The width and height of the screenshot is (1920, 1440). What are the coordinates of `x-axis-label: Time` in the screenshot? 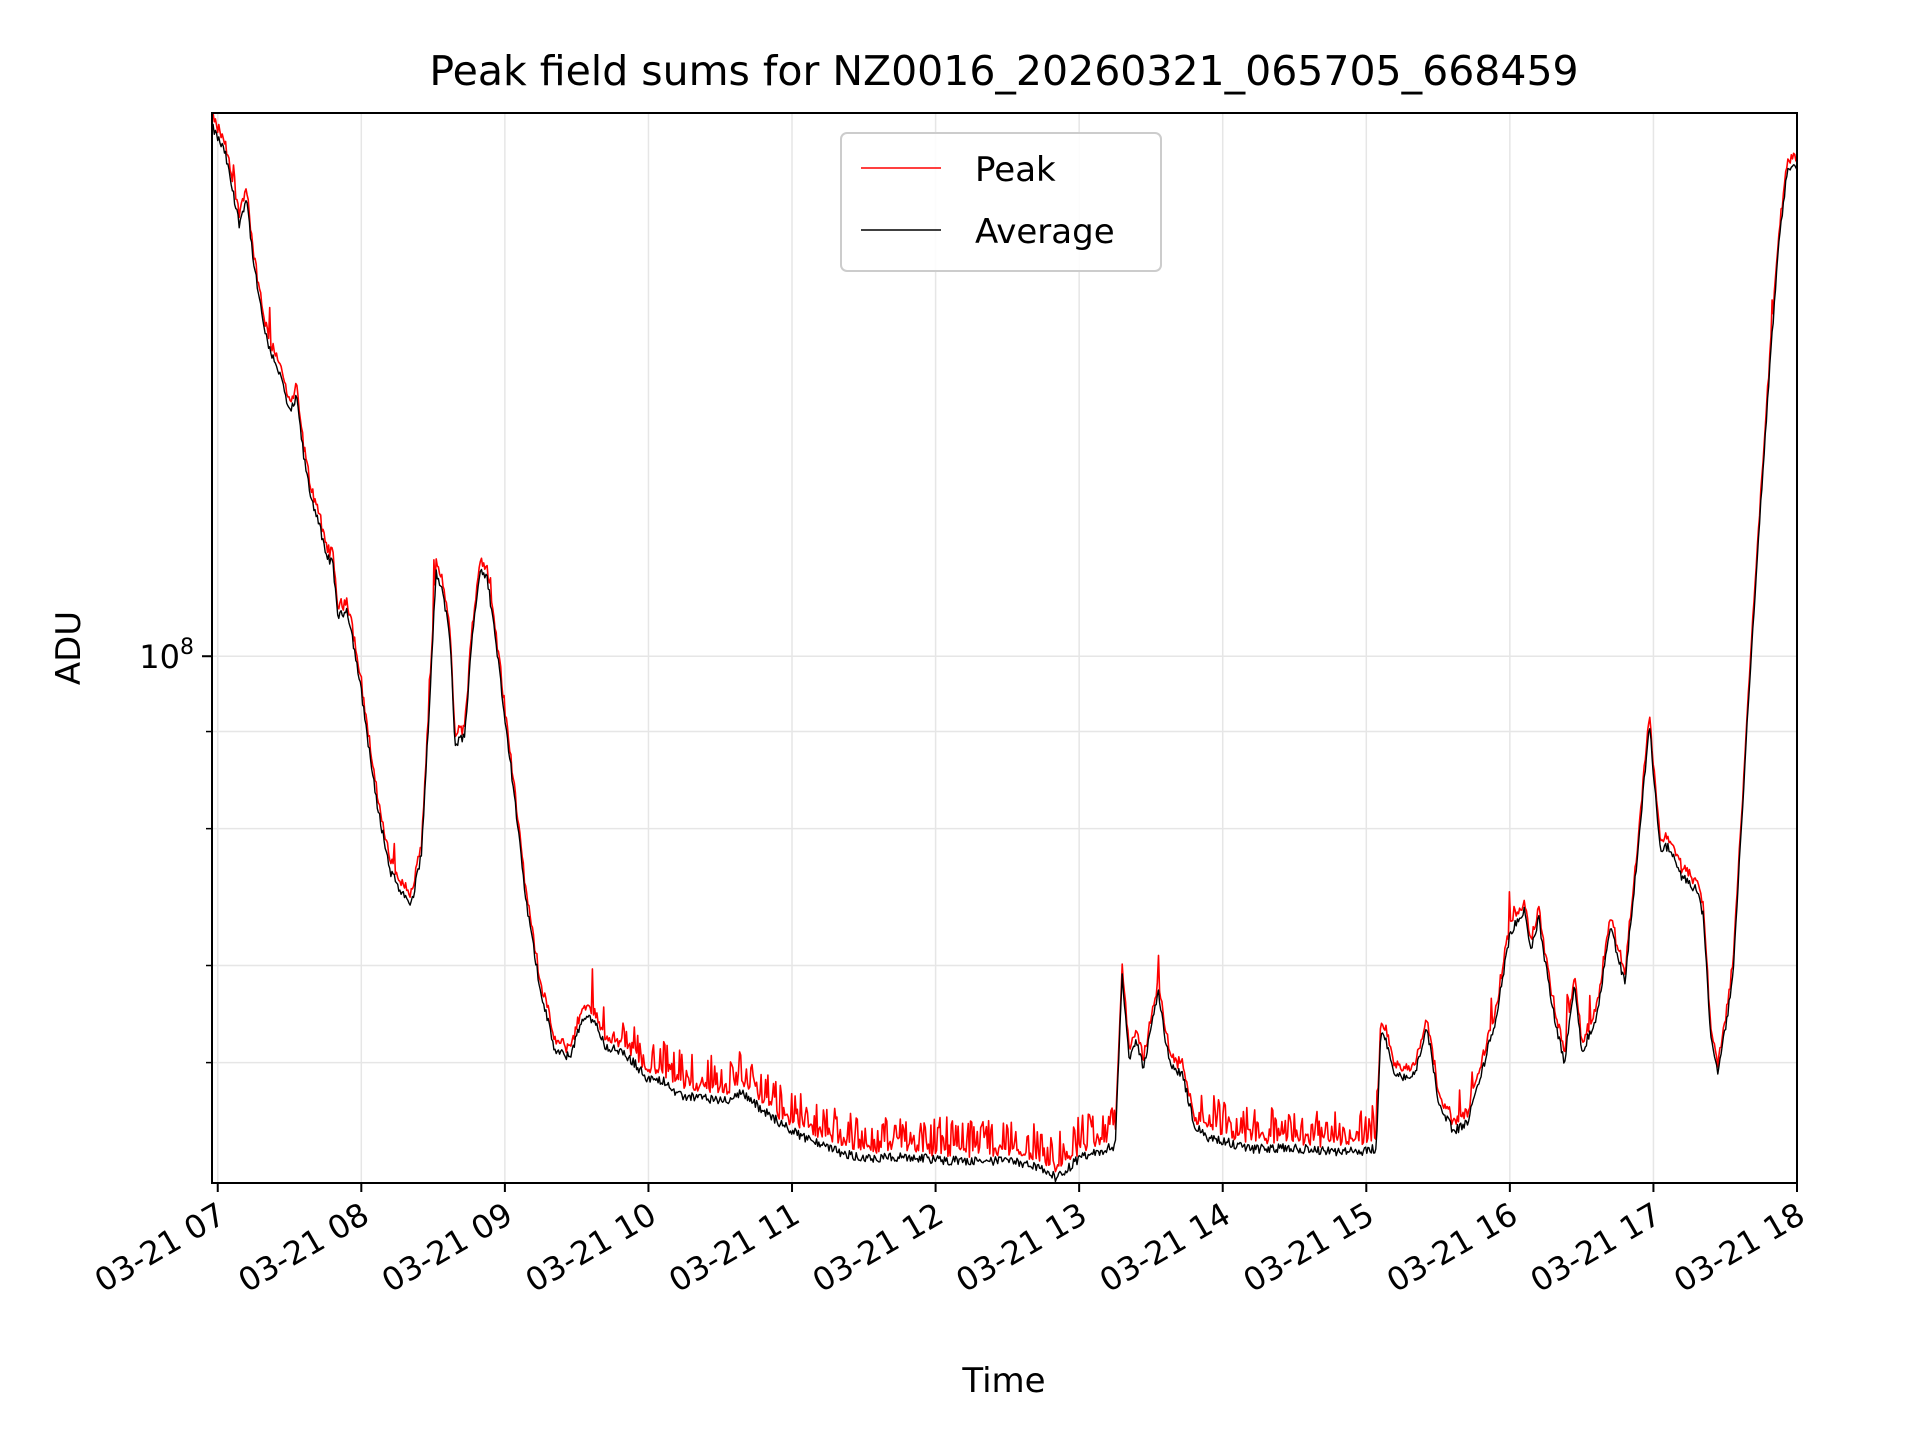 It's located at (1003, 1381).